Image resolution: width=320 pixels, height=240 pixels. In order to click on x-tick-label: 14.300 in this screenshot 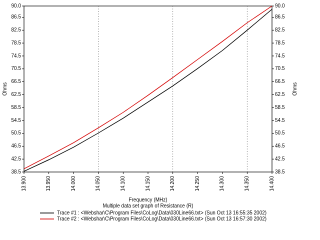, I will do `click(223, 184)`.